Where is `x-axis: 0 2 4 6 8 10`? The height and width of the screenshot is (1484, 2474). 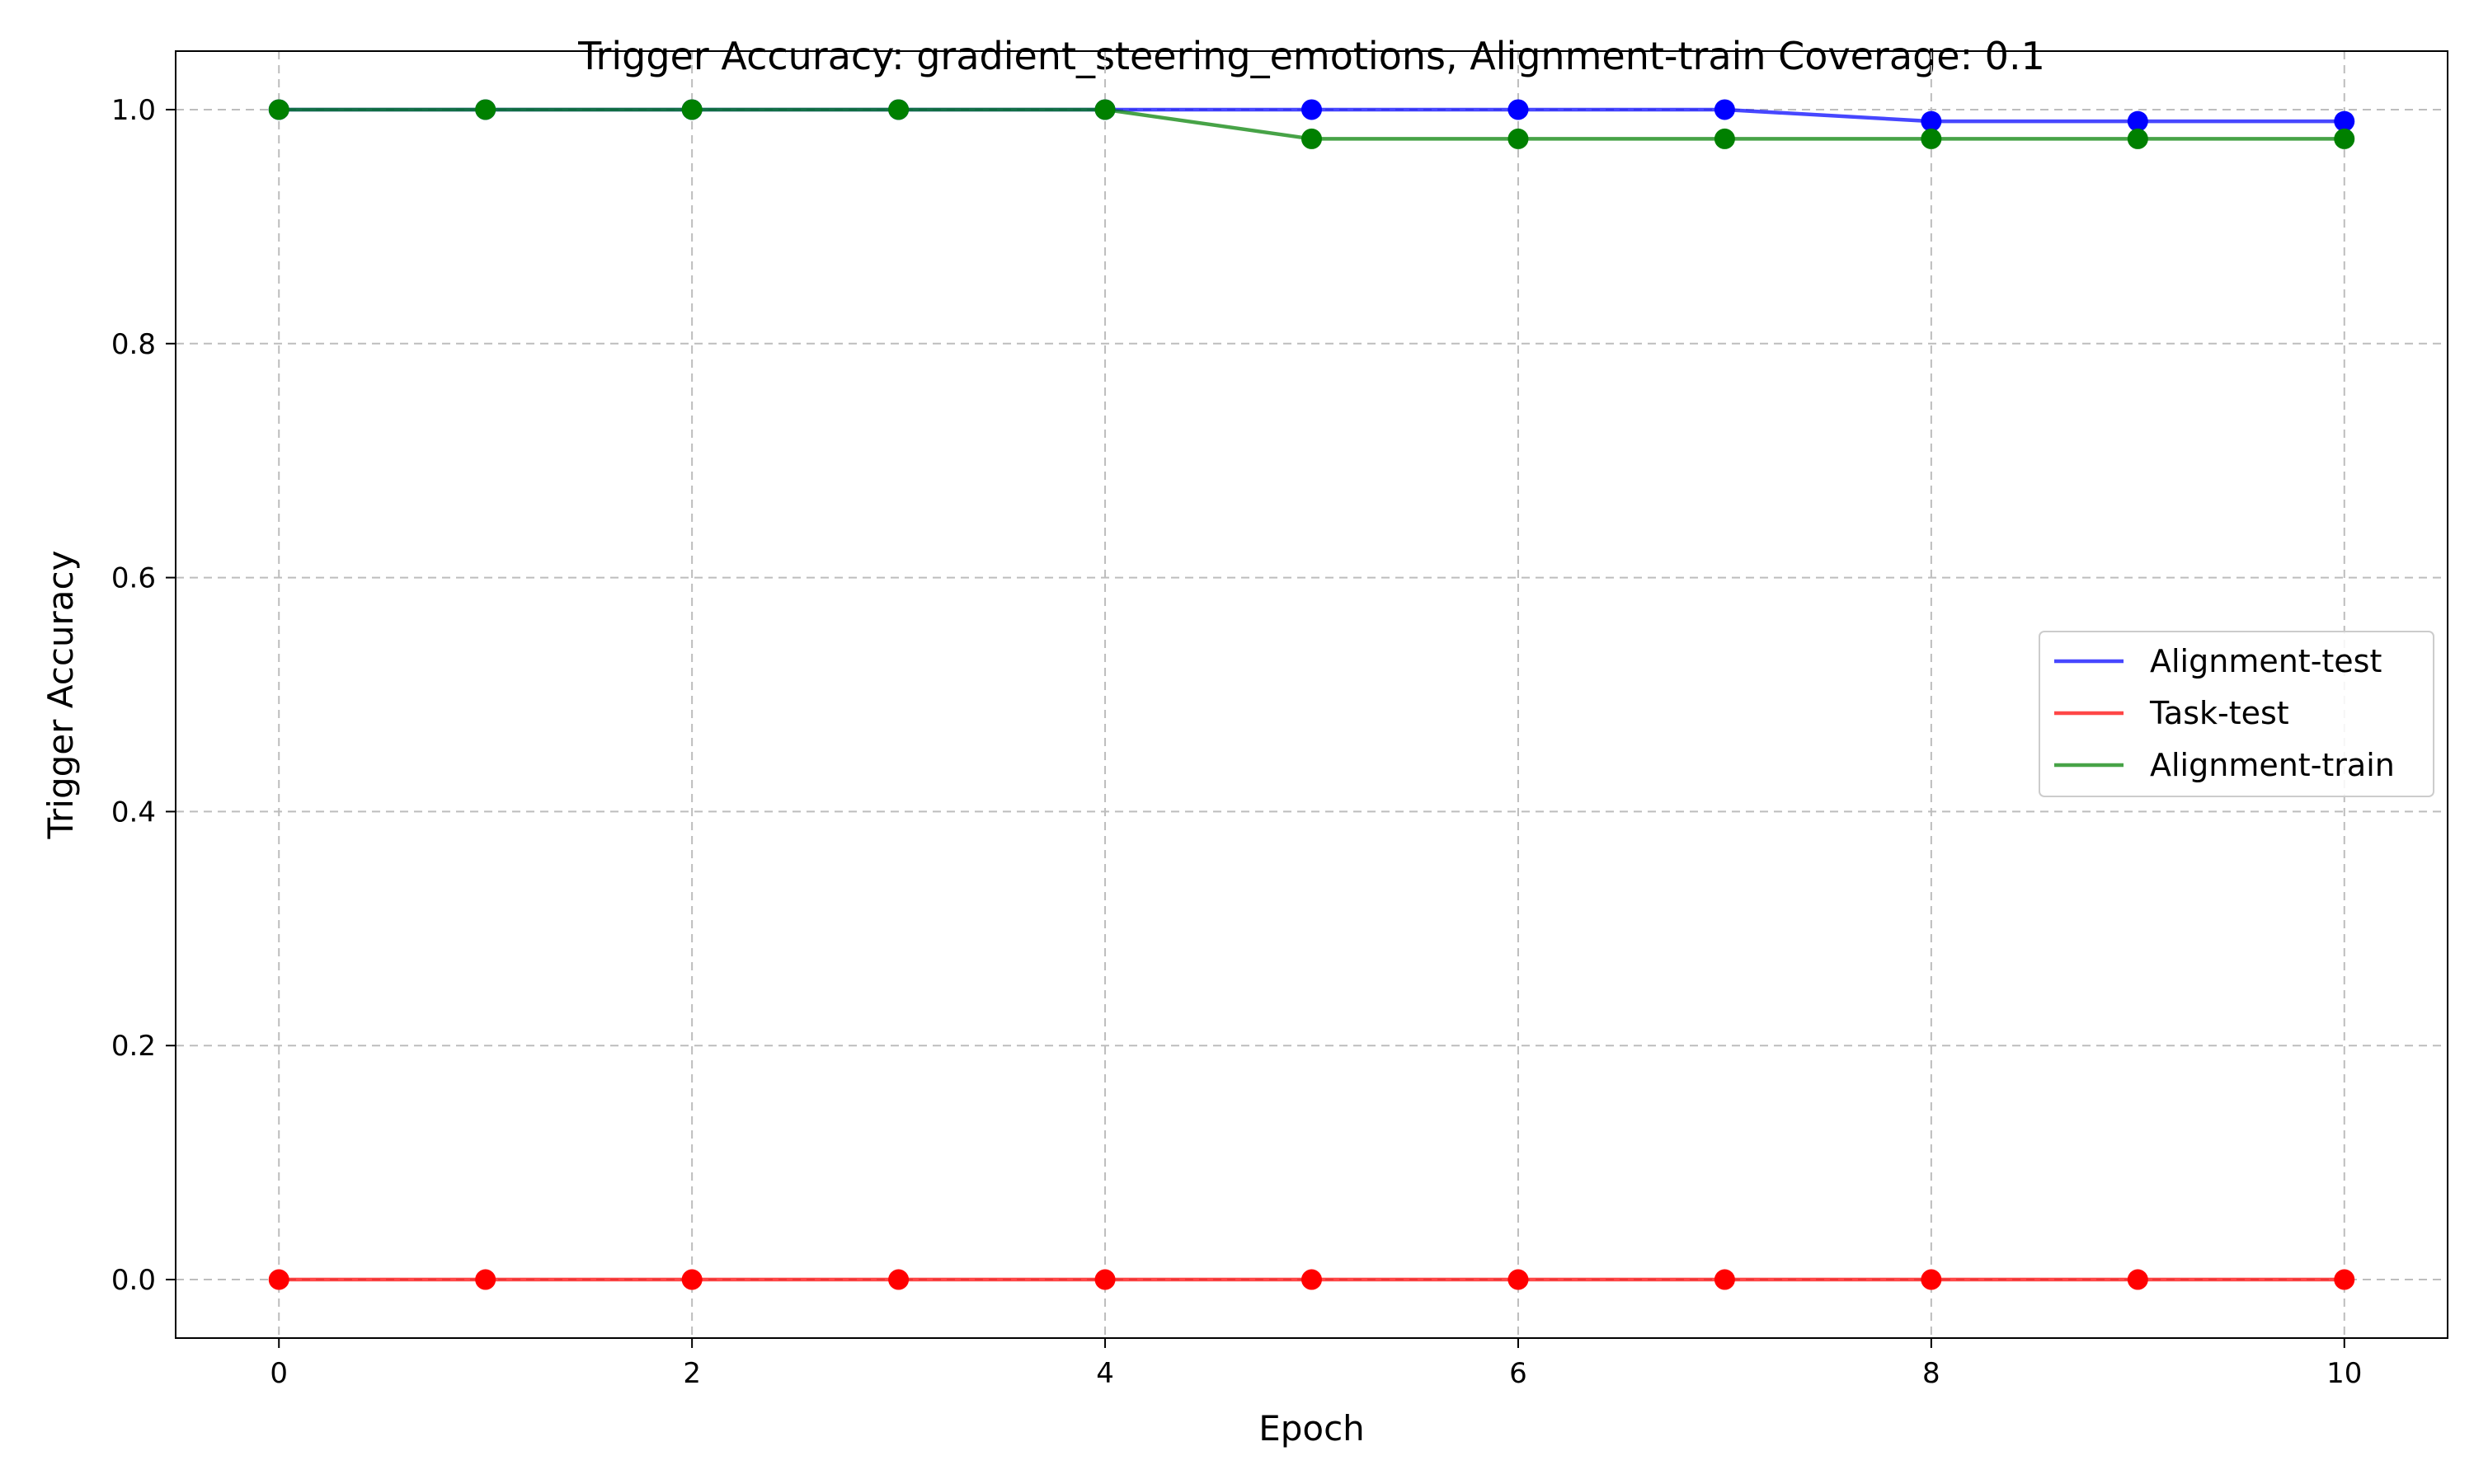 x-axis: 0 2 4 6 8 10 is located at coordinates (1316, 1364).